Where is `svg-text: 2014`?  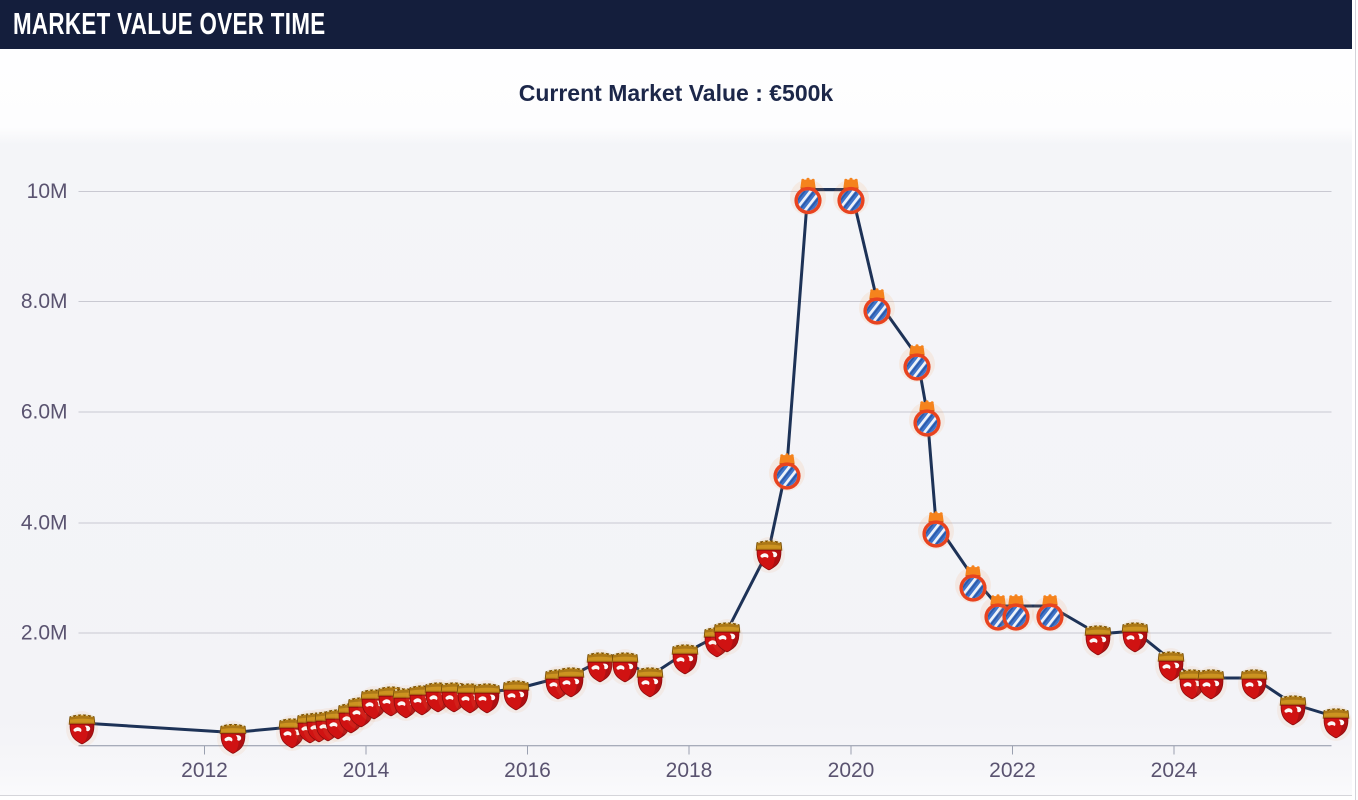
svg-text: 2014 is located at coordinates (366, 770).